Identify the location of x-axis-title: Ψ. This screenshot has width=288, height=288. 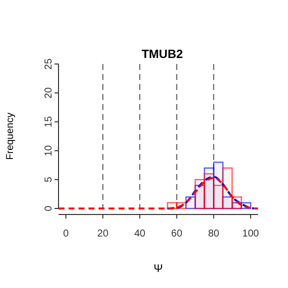
(158, 269).